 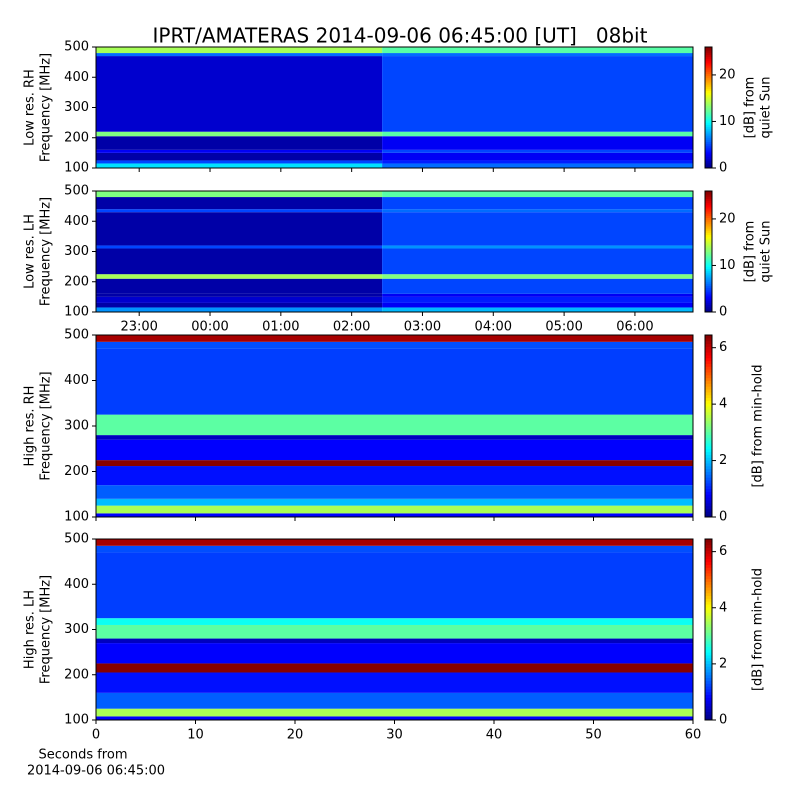 I want to click on colorbar-tick-label: 4, so click(x=723, y=404).